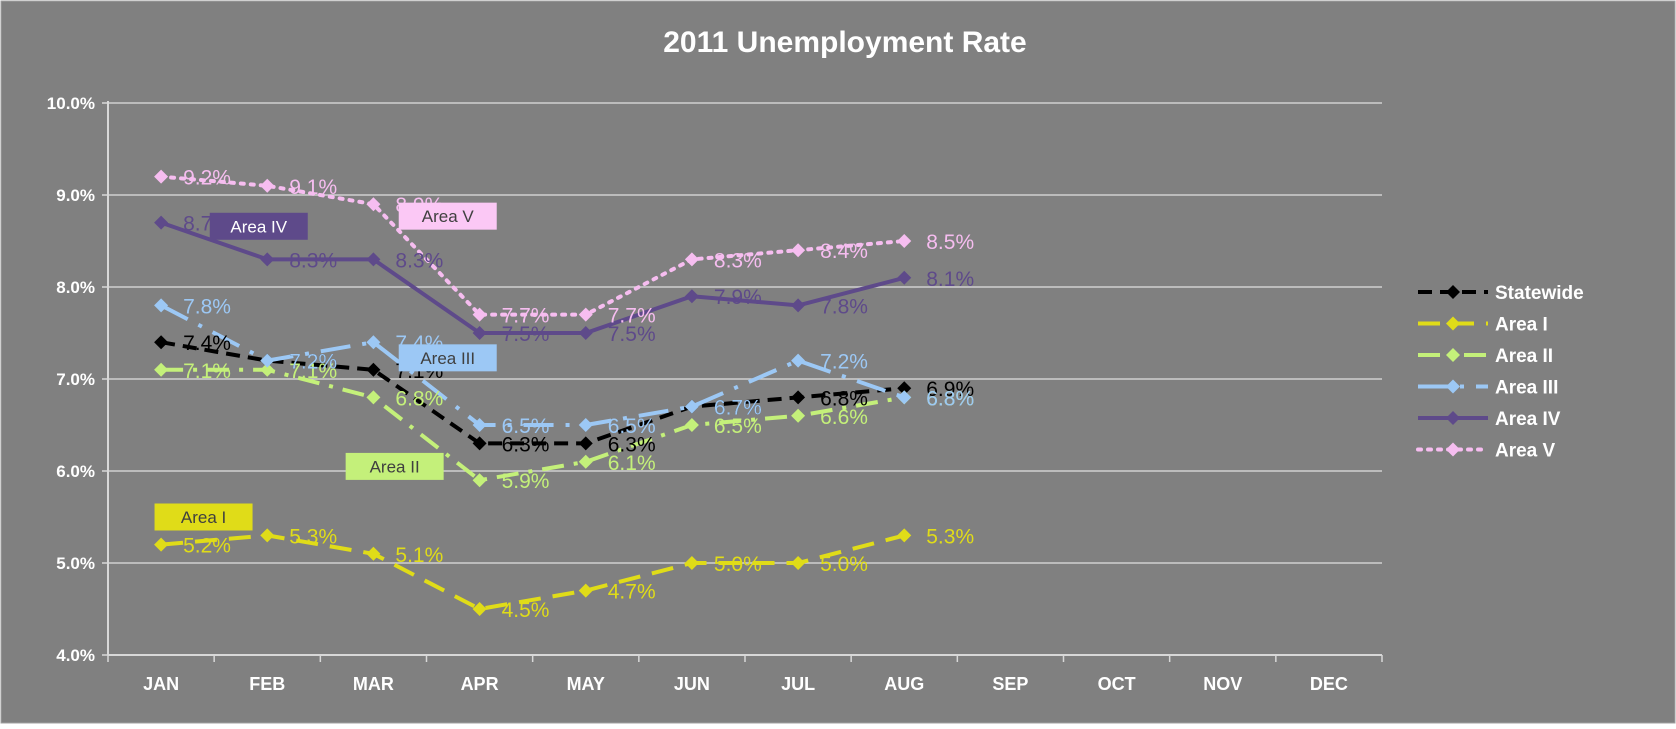  I want to click on data-label-area-iv: 8.3%, so click(419, 260).